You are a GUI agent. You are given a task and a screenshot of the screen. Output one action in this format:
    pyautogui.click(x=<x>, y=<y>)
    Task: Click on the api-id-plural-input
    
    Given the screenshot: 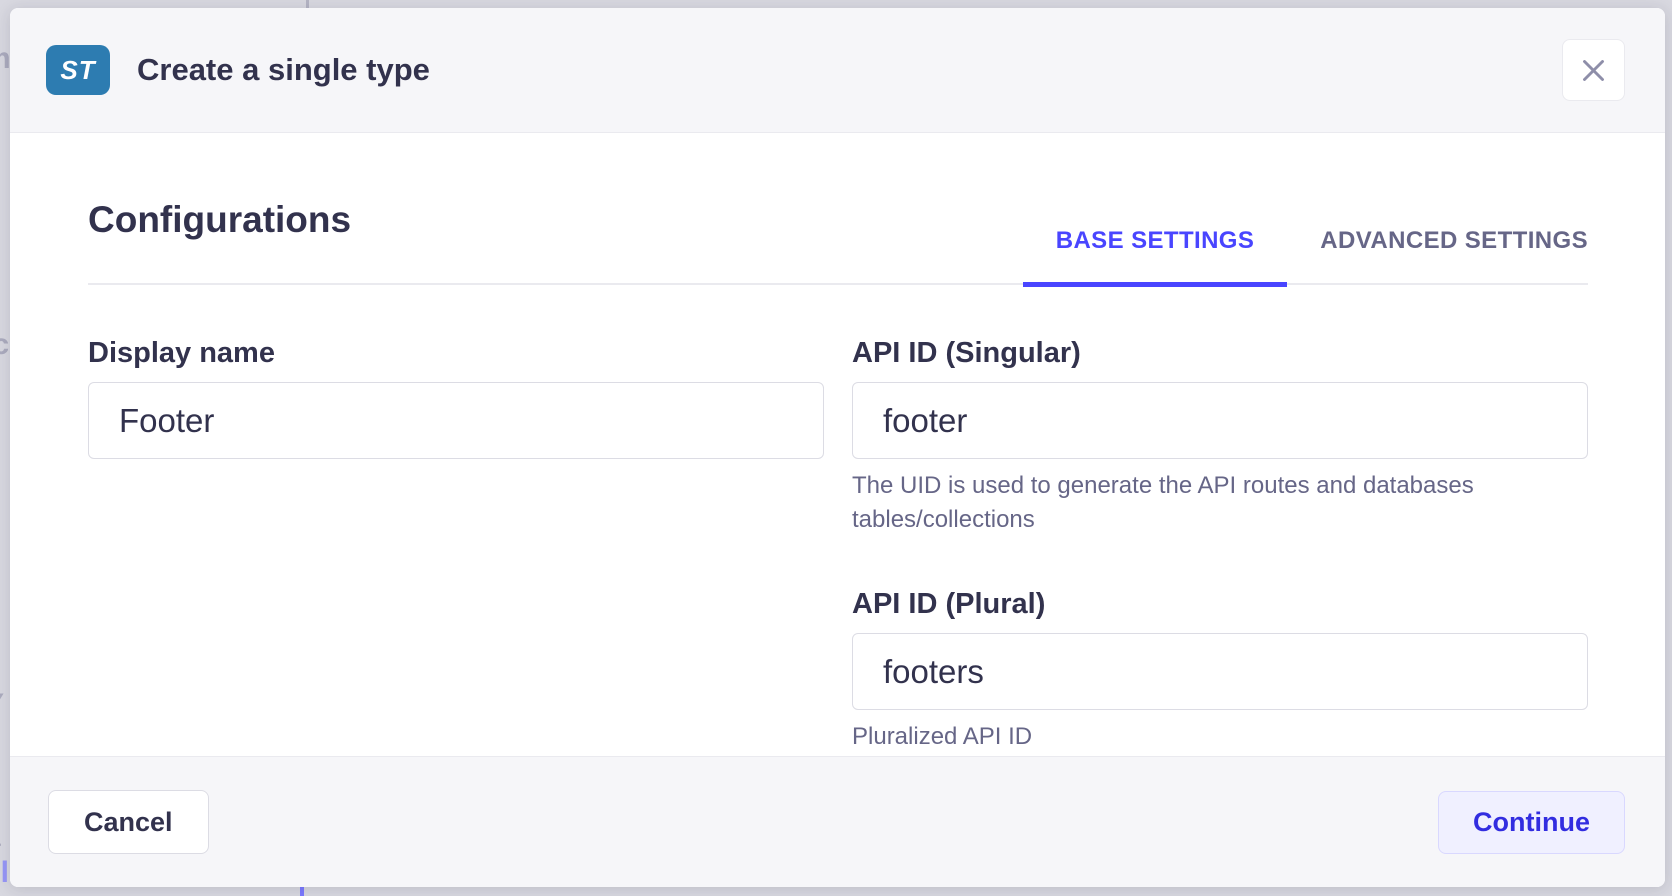 What is the action you would take?
    pyautogui.click(x=1220, y=672)
    